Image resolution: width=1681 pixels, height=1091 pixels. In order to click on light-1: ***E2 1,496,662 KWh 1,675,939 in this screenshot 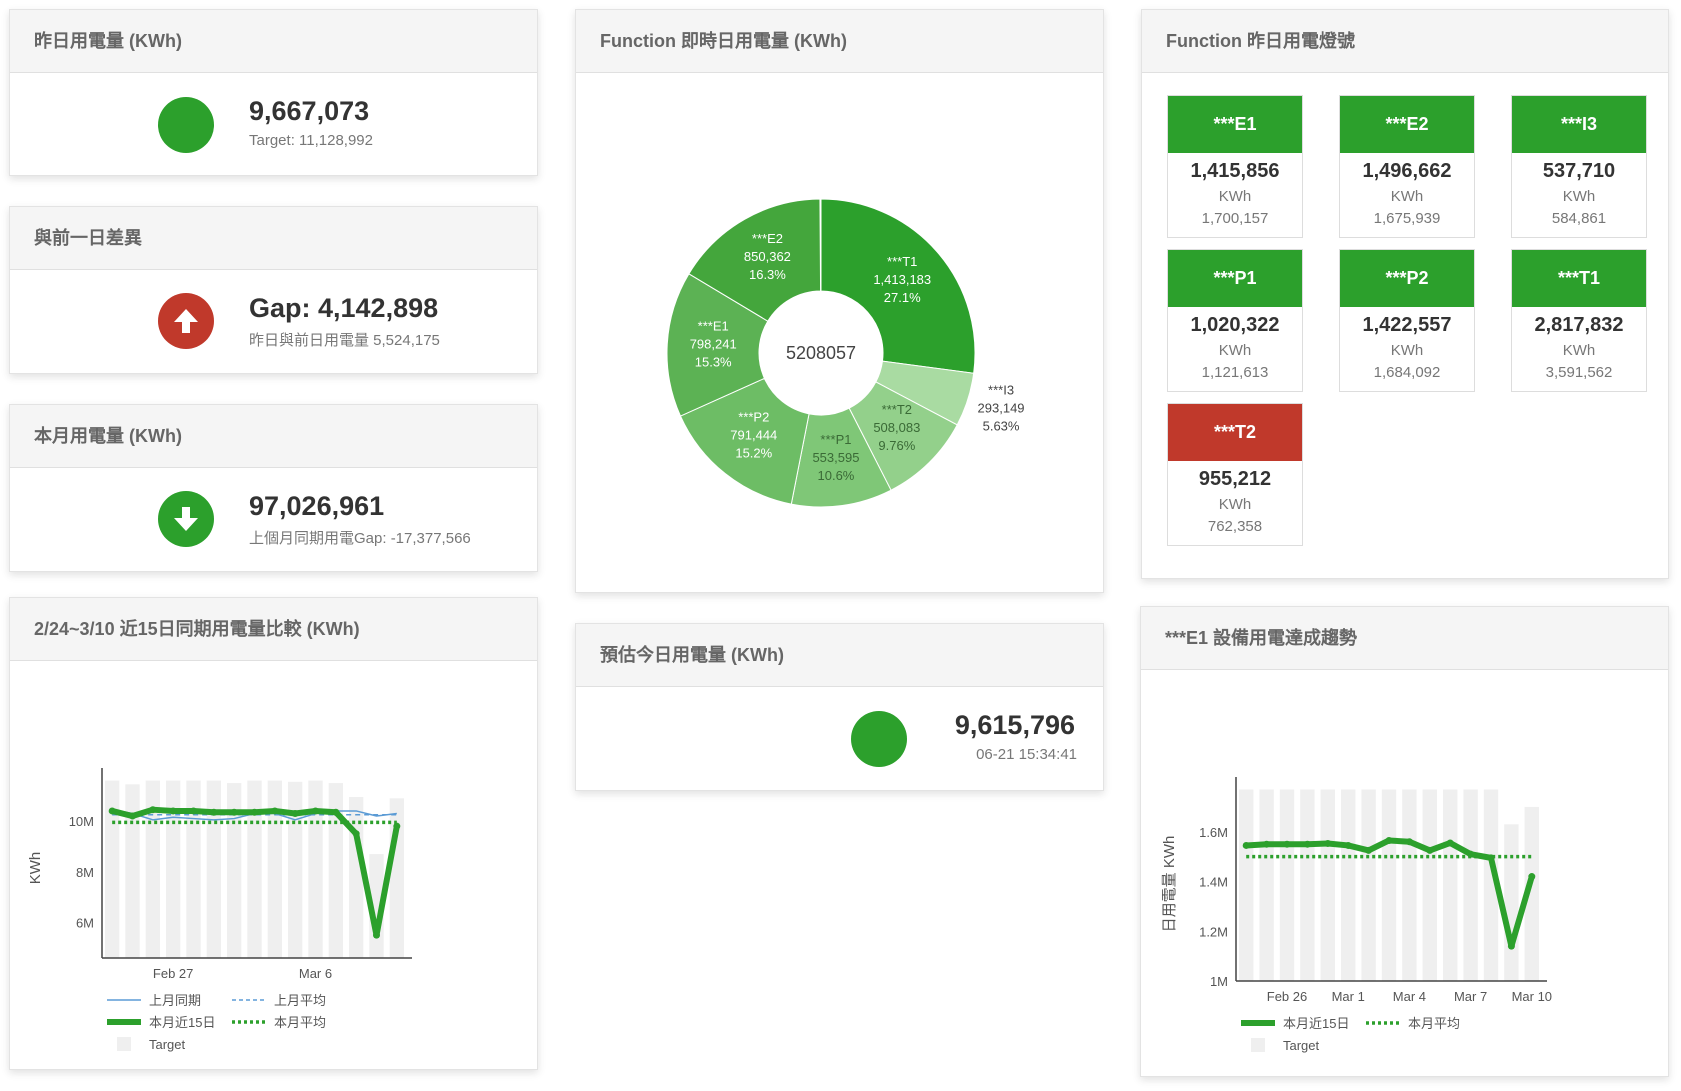, I will do `click(1407, 166)`.